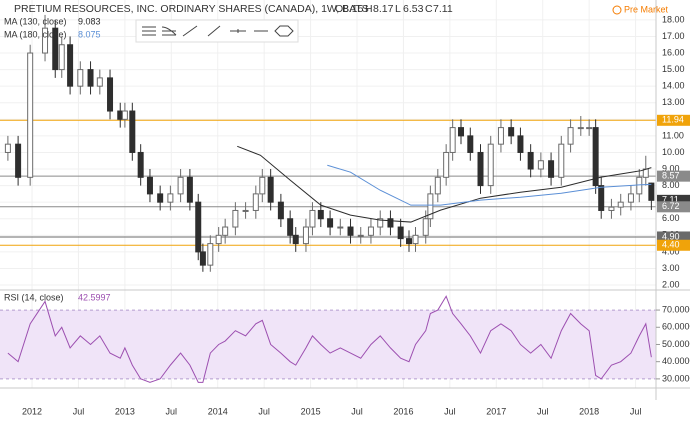 This screenshot has width=690, height=426. Describe the element at coordinates (673, 69) in the screenshot. I see `y-tick-label: 15.00` at that location.